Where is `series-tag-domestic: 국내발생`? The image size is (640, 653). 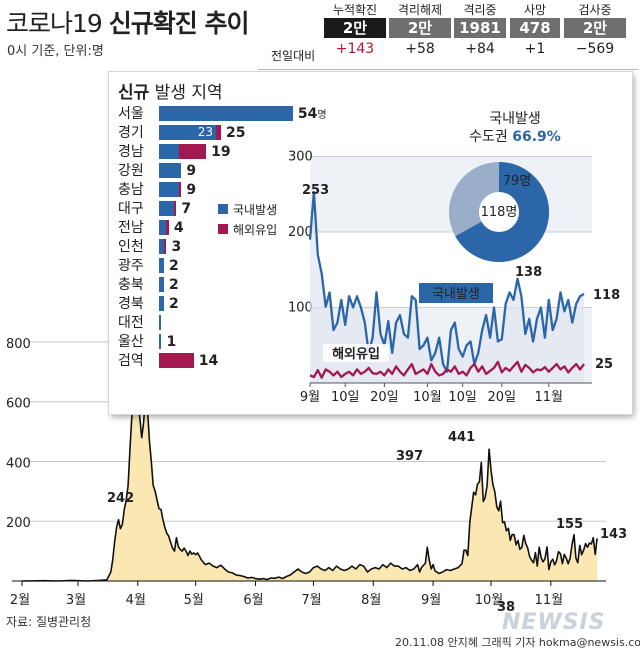
series-tag-domestic: 국내발생 is located at coordinates (456, 294).